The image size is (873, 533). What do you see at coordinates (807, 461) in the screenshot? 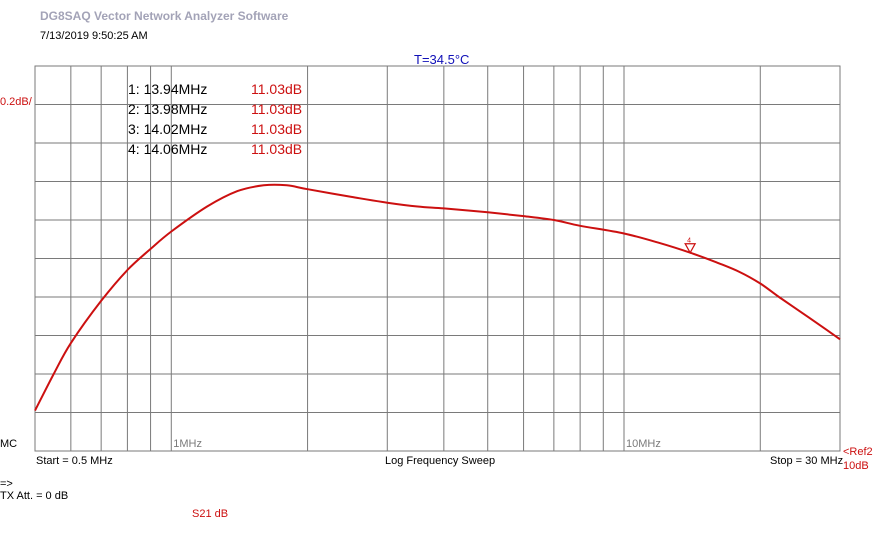
I see `stop-frequency: Stop = 30 MHz` at bounding box center [807, 461].